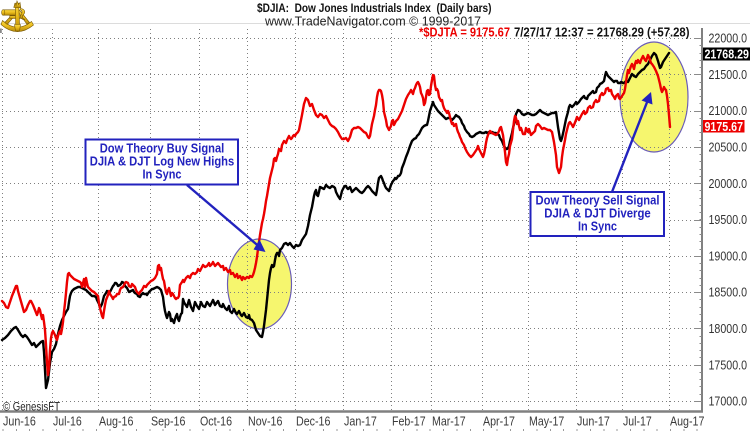 The height and width of the screenshot is (431, 750). Describe the element at coordinates (372, 21) in the screenshot. I see `svg-text:www.TradeNavigator.com © 1999-: www.TradeNavigator.com © 1999-2017` at that location.